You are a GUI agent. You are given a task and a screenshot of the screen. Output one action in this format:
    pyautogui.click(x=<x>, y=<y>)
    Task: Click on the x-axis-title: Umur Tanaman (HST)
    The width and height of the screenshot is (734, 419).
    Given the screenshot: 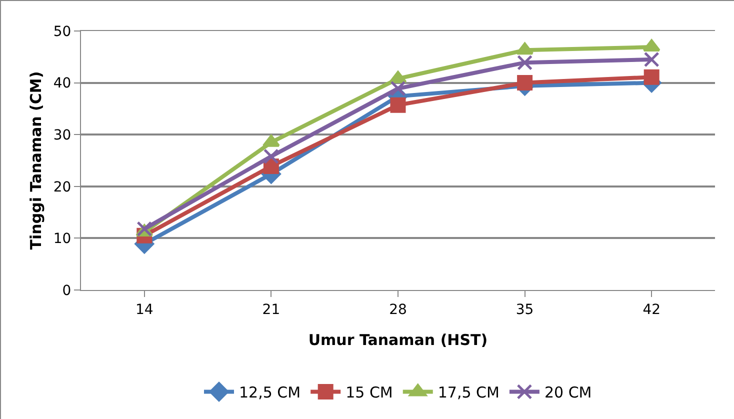 What is the action you would take?
    pyautogui.click(x=398, y=340)
    